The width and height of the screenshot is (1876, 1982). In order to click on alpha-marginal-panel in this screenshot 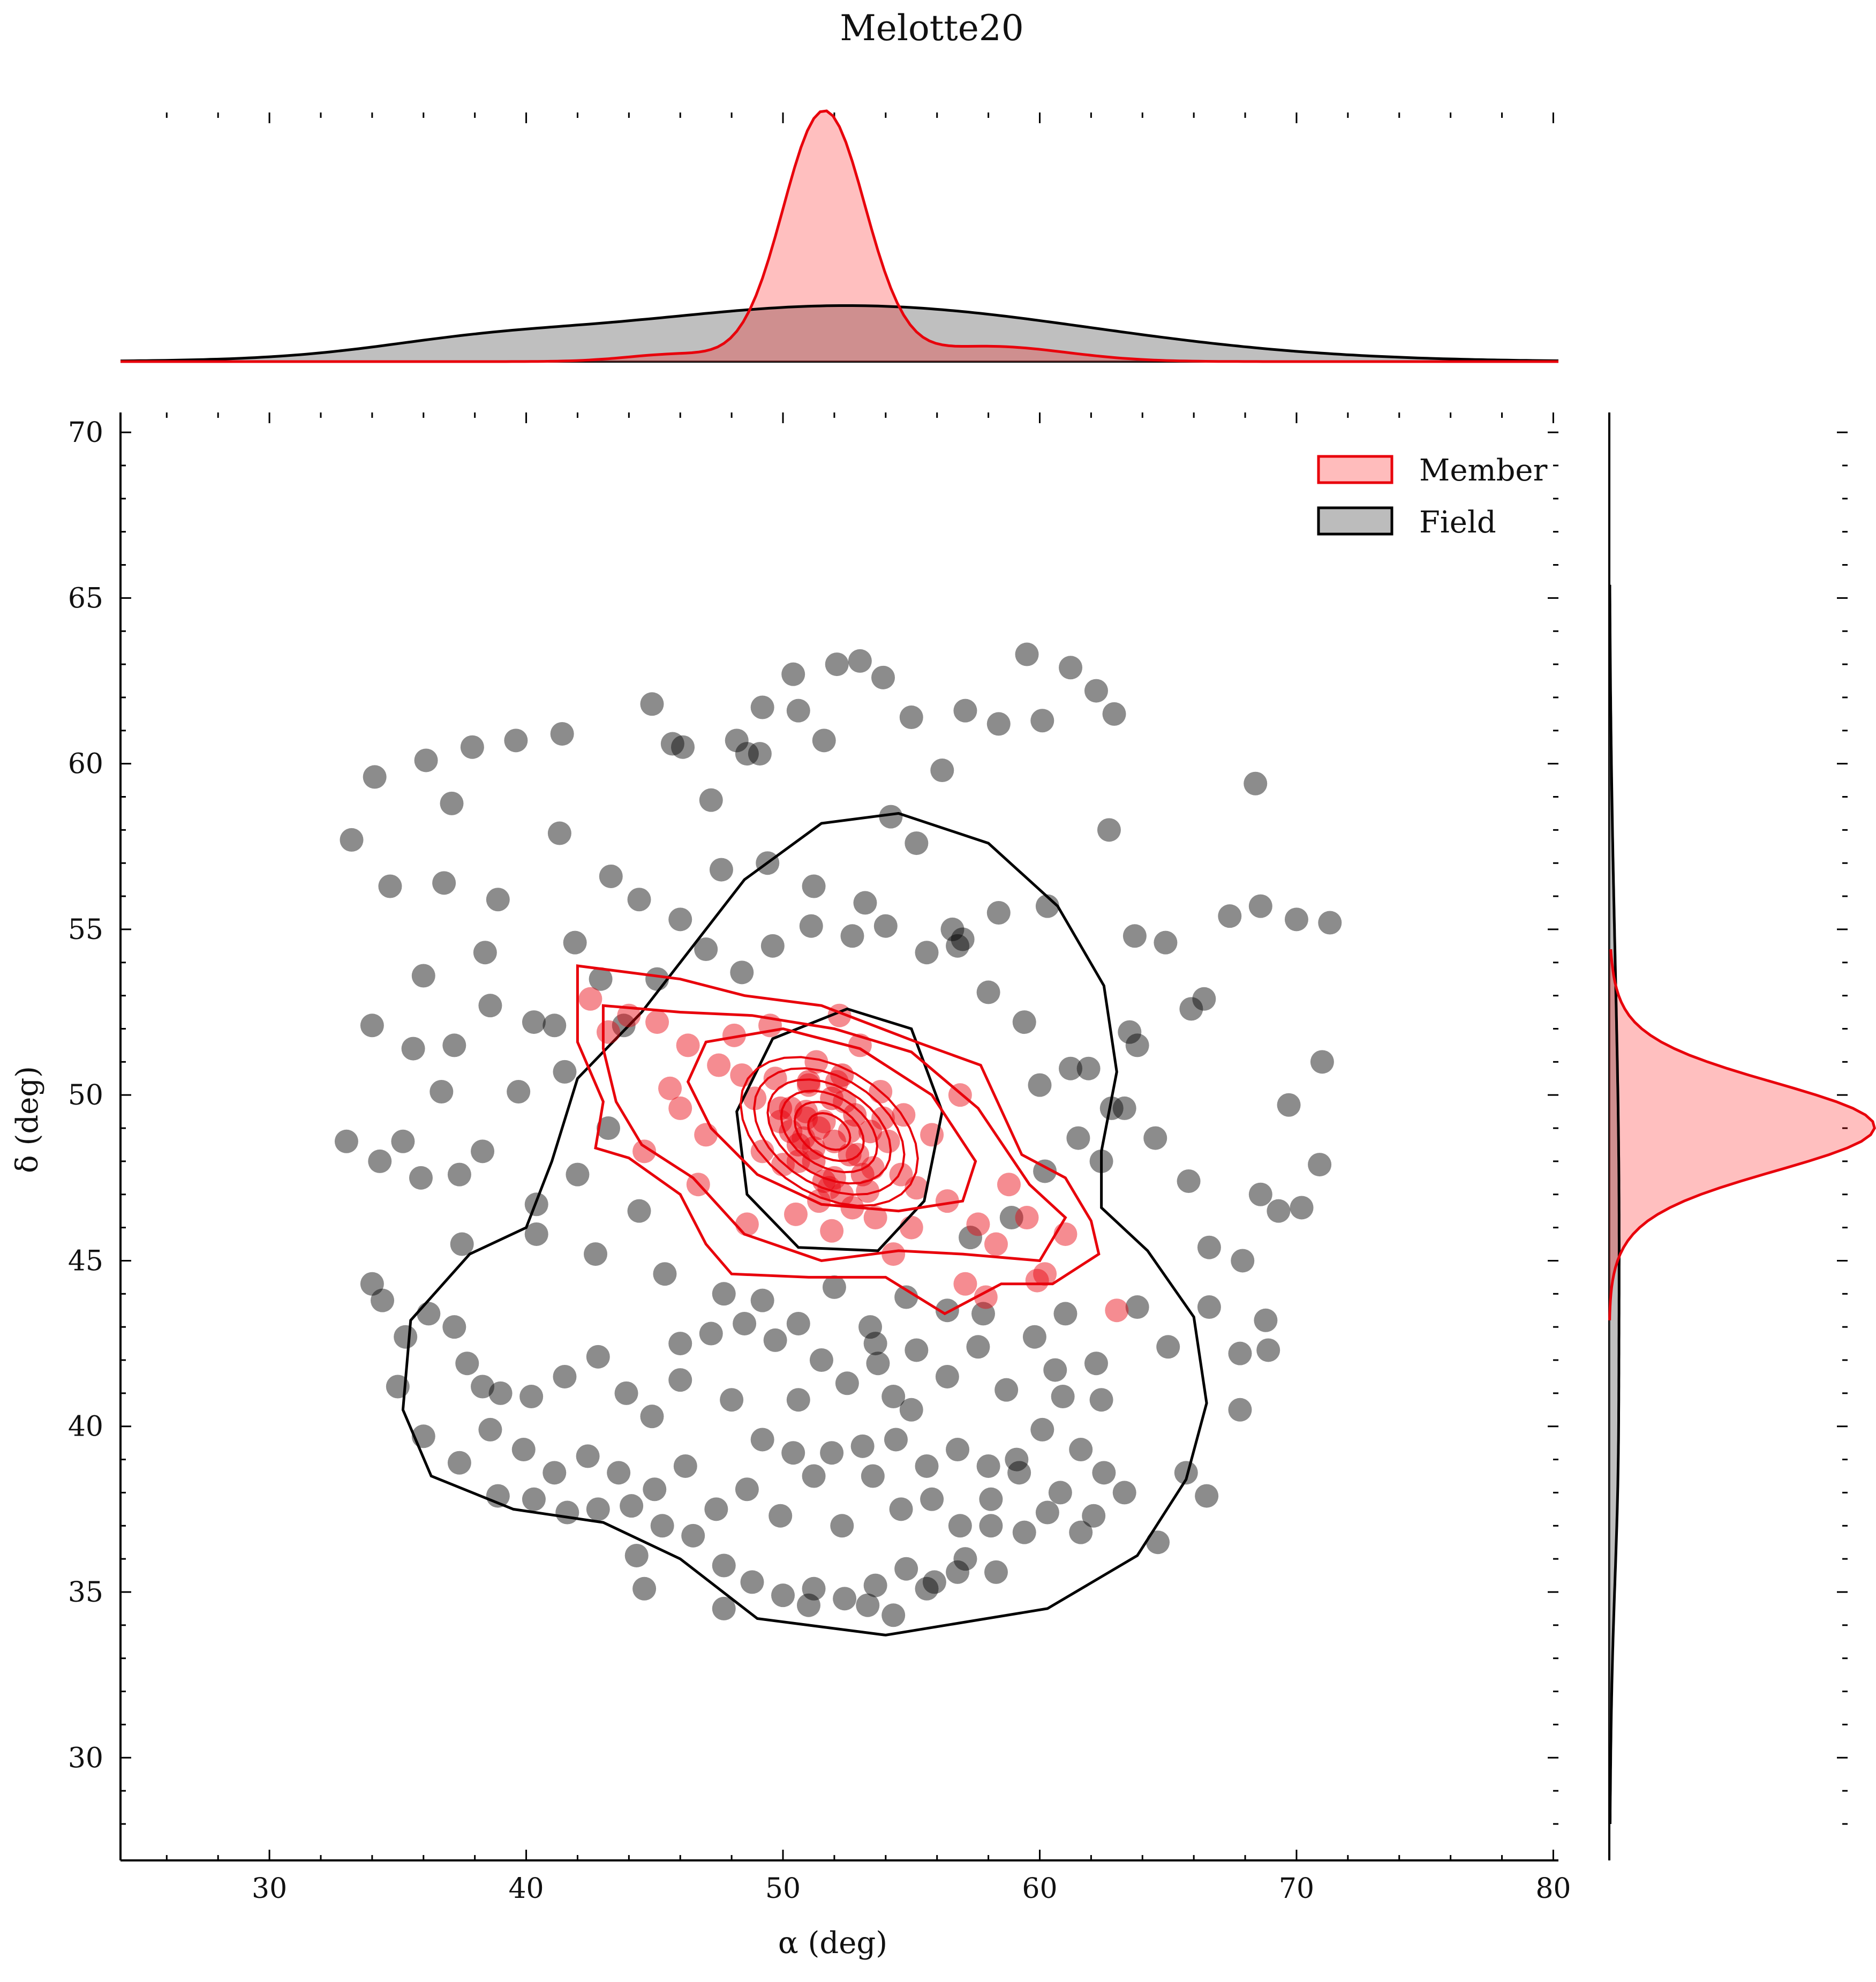, I will do `click(839, 236)`.